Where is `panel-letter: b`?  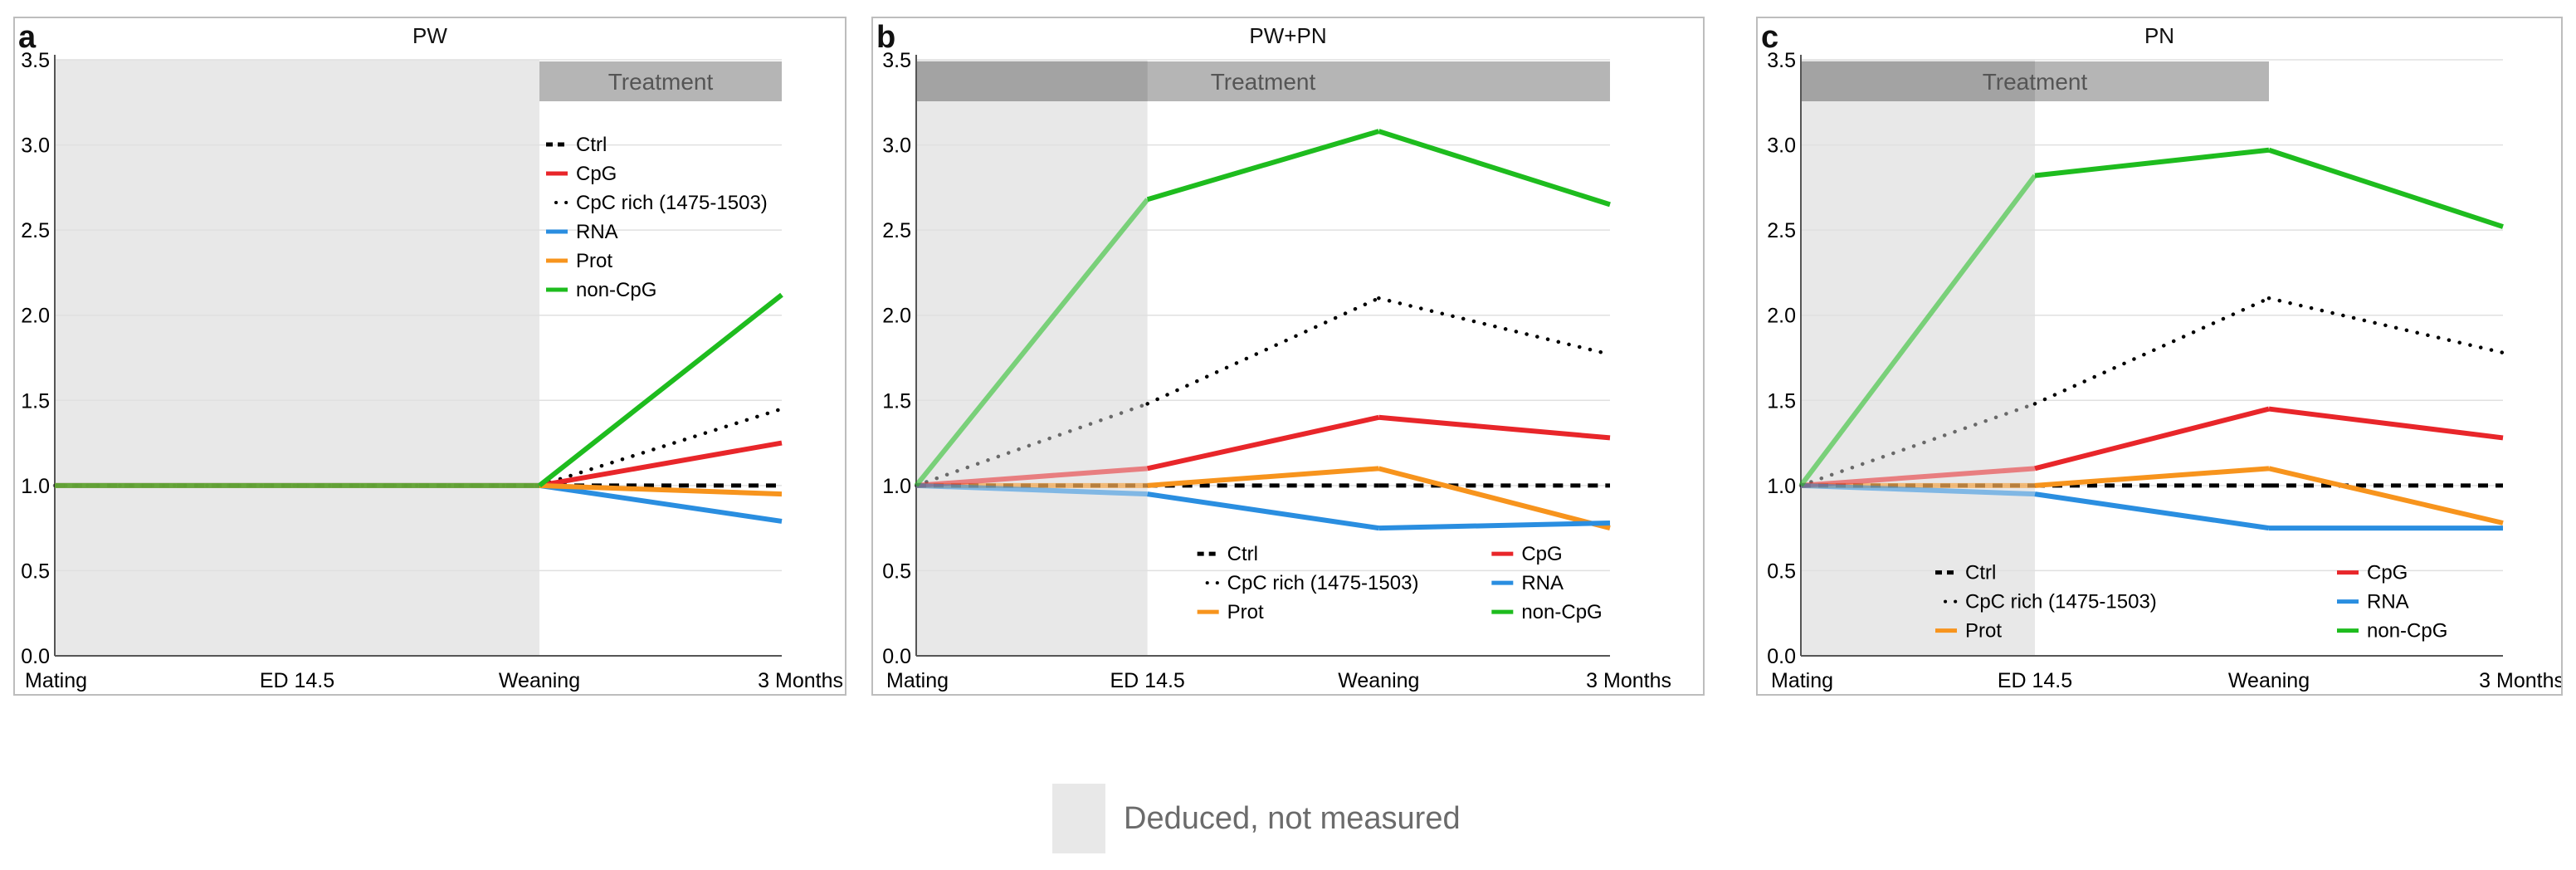 panel-letter: b is located at coordinates (886, 37).